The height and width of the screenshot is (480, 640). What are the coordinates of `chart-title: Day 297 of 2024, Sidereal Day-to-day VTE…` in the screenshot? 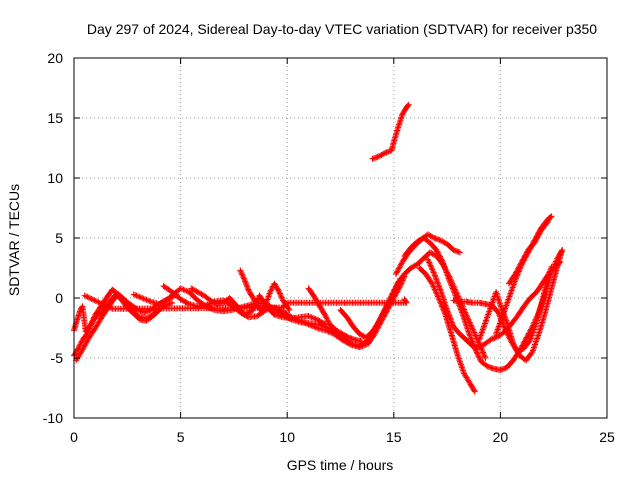 It's located at (342, 29).